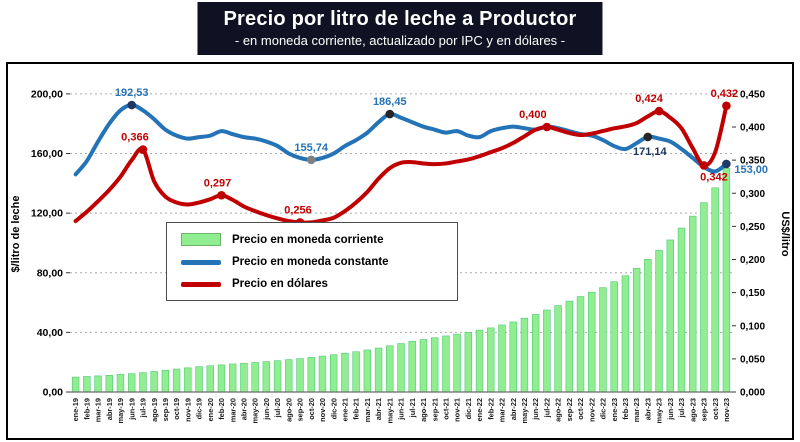 This screenshot has height=442, width=800. Describe the element at coordinates (614, 409) in the screenshot. I see `x-tick-label: ene-23` at that location.